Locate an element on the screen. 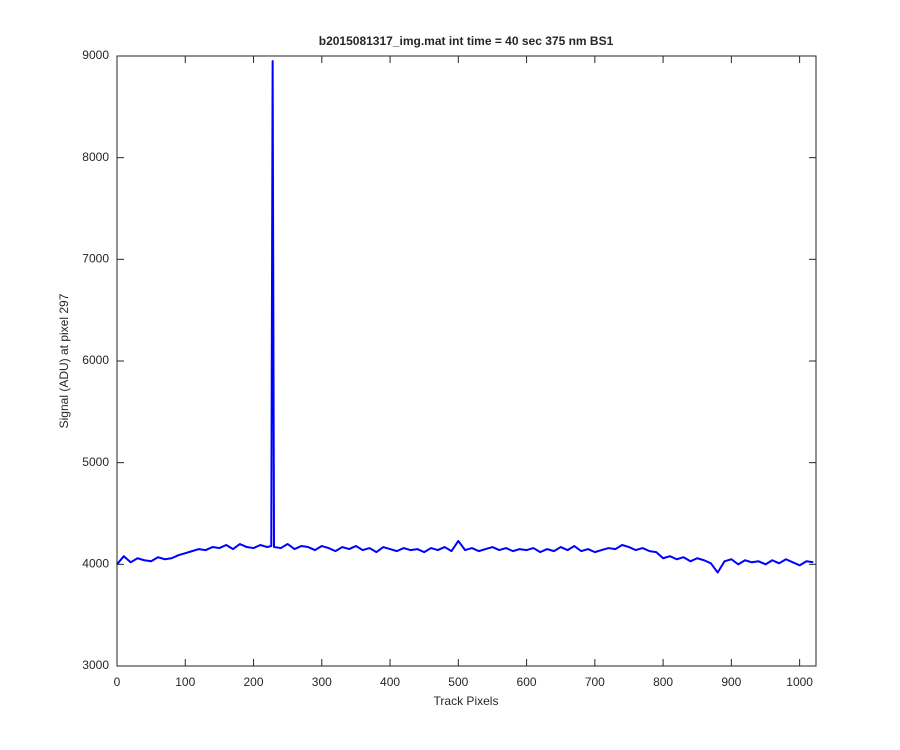  x-tick-label: 700 is located at coordinates (595, 682).